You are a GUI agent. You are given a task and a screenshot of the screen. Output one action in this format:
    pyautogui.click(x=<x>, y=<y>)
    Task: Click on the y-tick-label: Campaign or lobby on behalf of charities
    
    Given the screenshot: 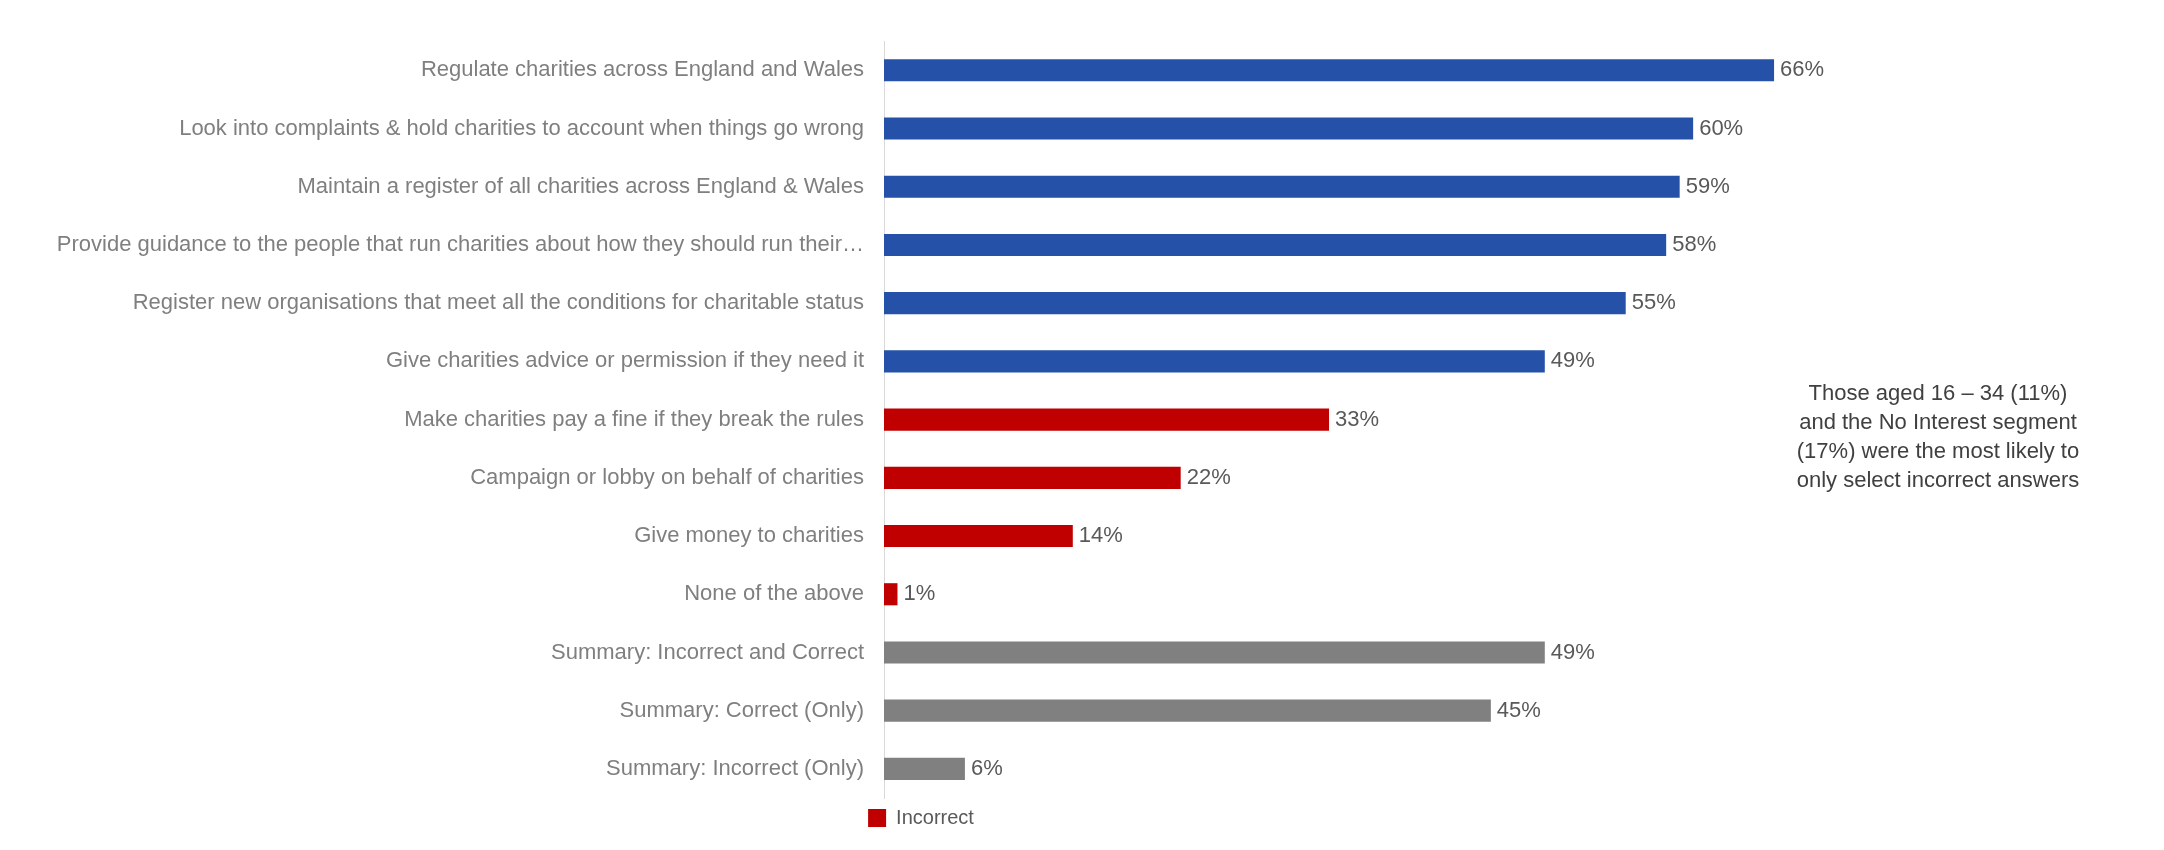 What is the action you would take?
    pyautogui.click(x=667, y=476)
    